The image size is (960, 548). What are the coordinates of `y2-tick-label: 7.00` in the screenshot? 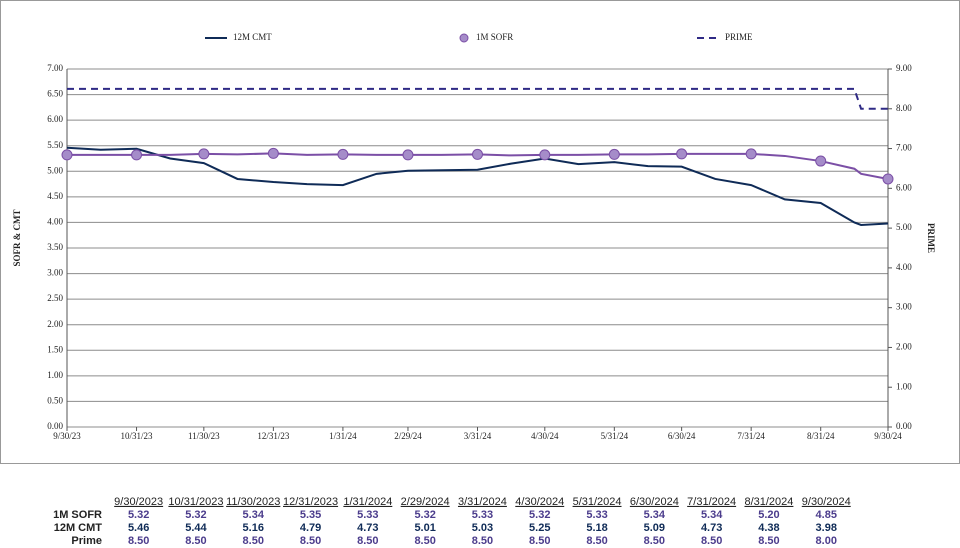 It's located at (904, 148).